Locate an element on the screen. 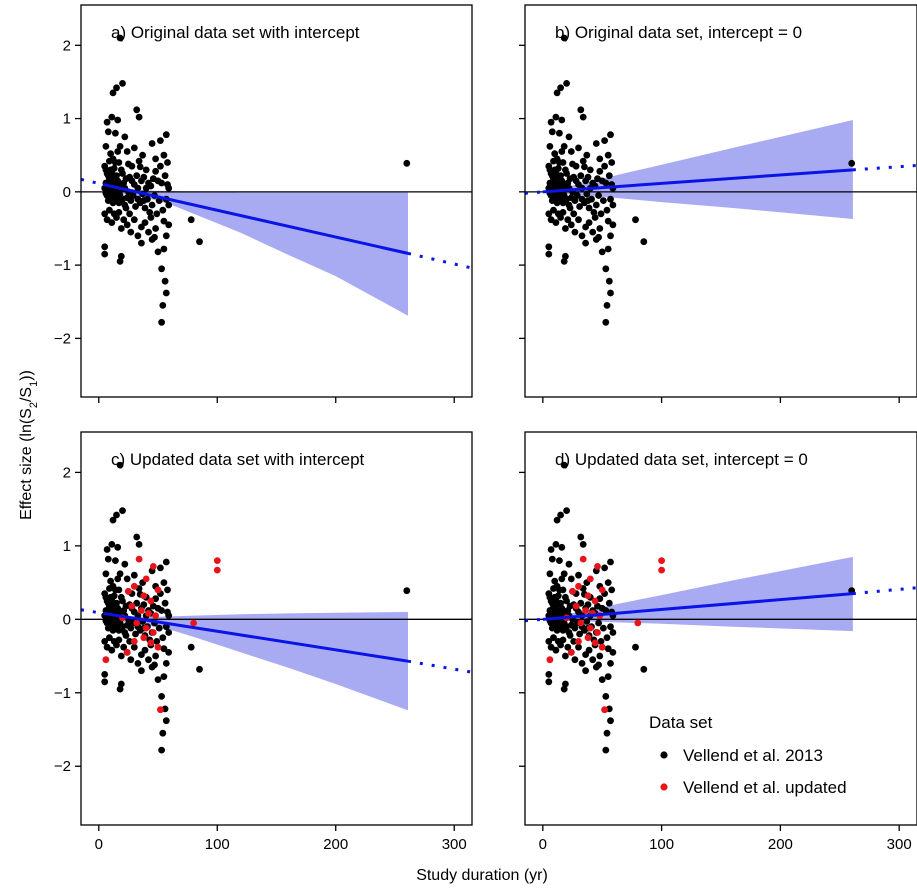  y-tick-label: 0 is located at coordinates (67, 619).